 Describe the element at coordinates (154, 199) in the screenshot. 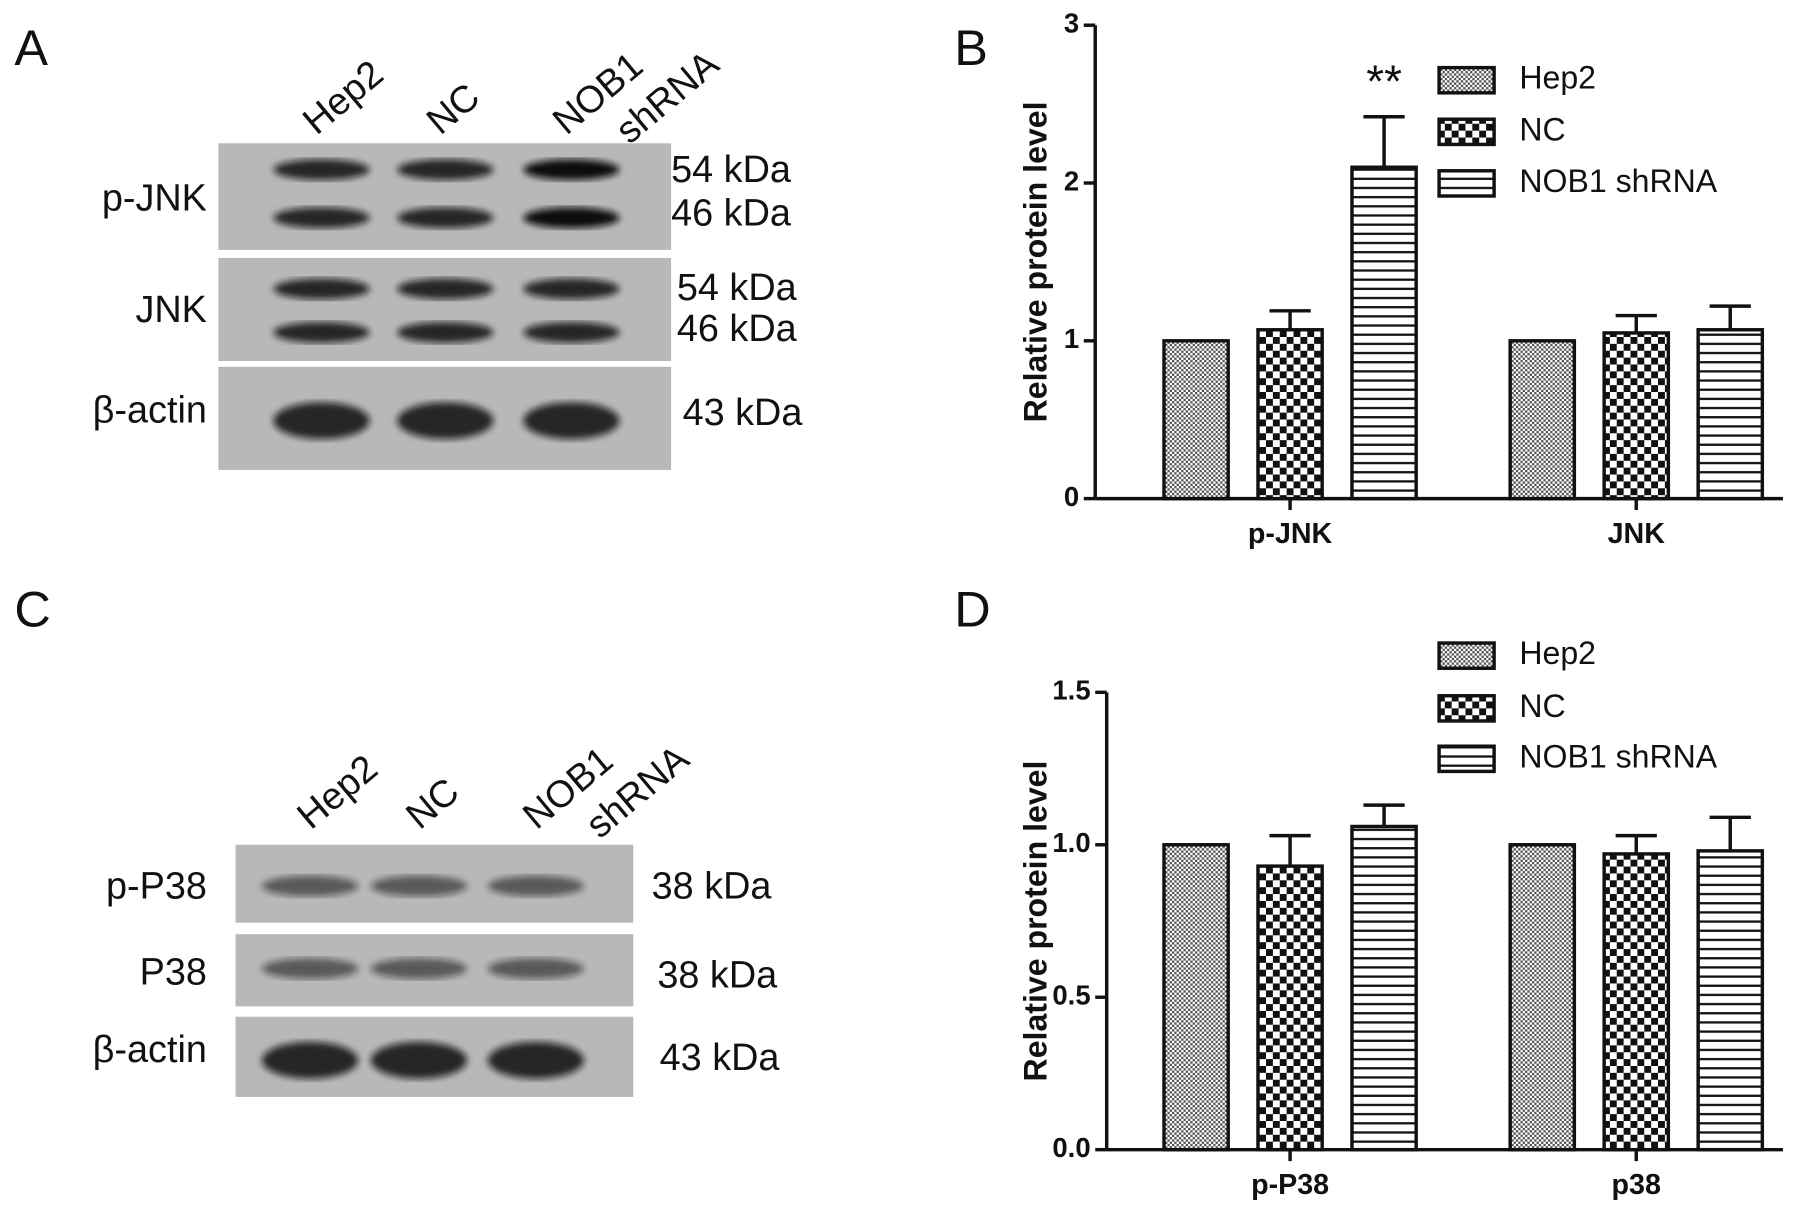

I see `row-label: p-JNK` at that location.